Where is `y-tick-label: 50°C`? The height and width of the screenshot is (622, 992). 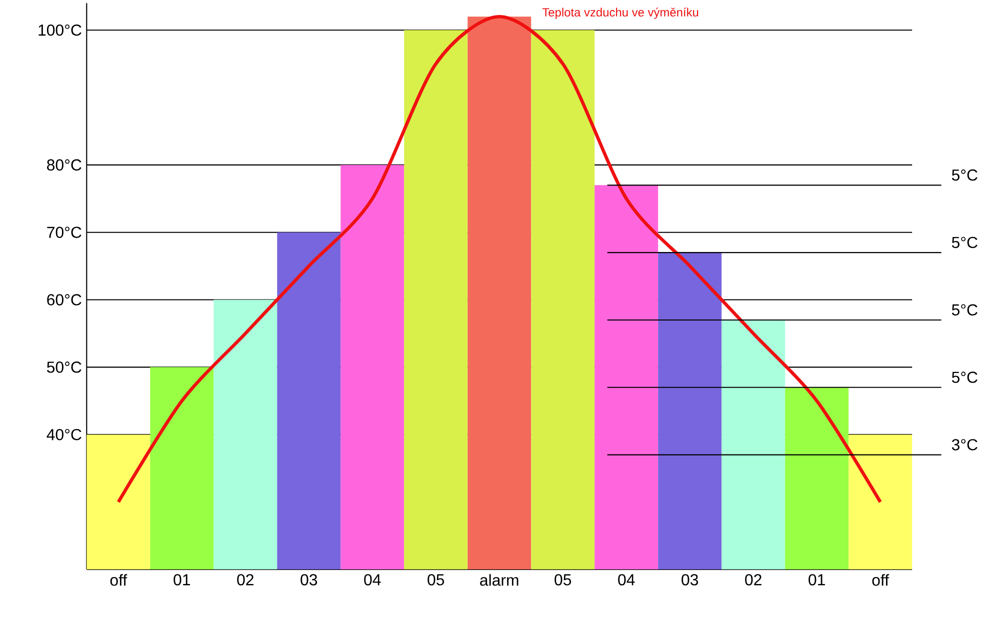
y-tick-label: 50°C is located at coordinates (64, 367).